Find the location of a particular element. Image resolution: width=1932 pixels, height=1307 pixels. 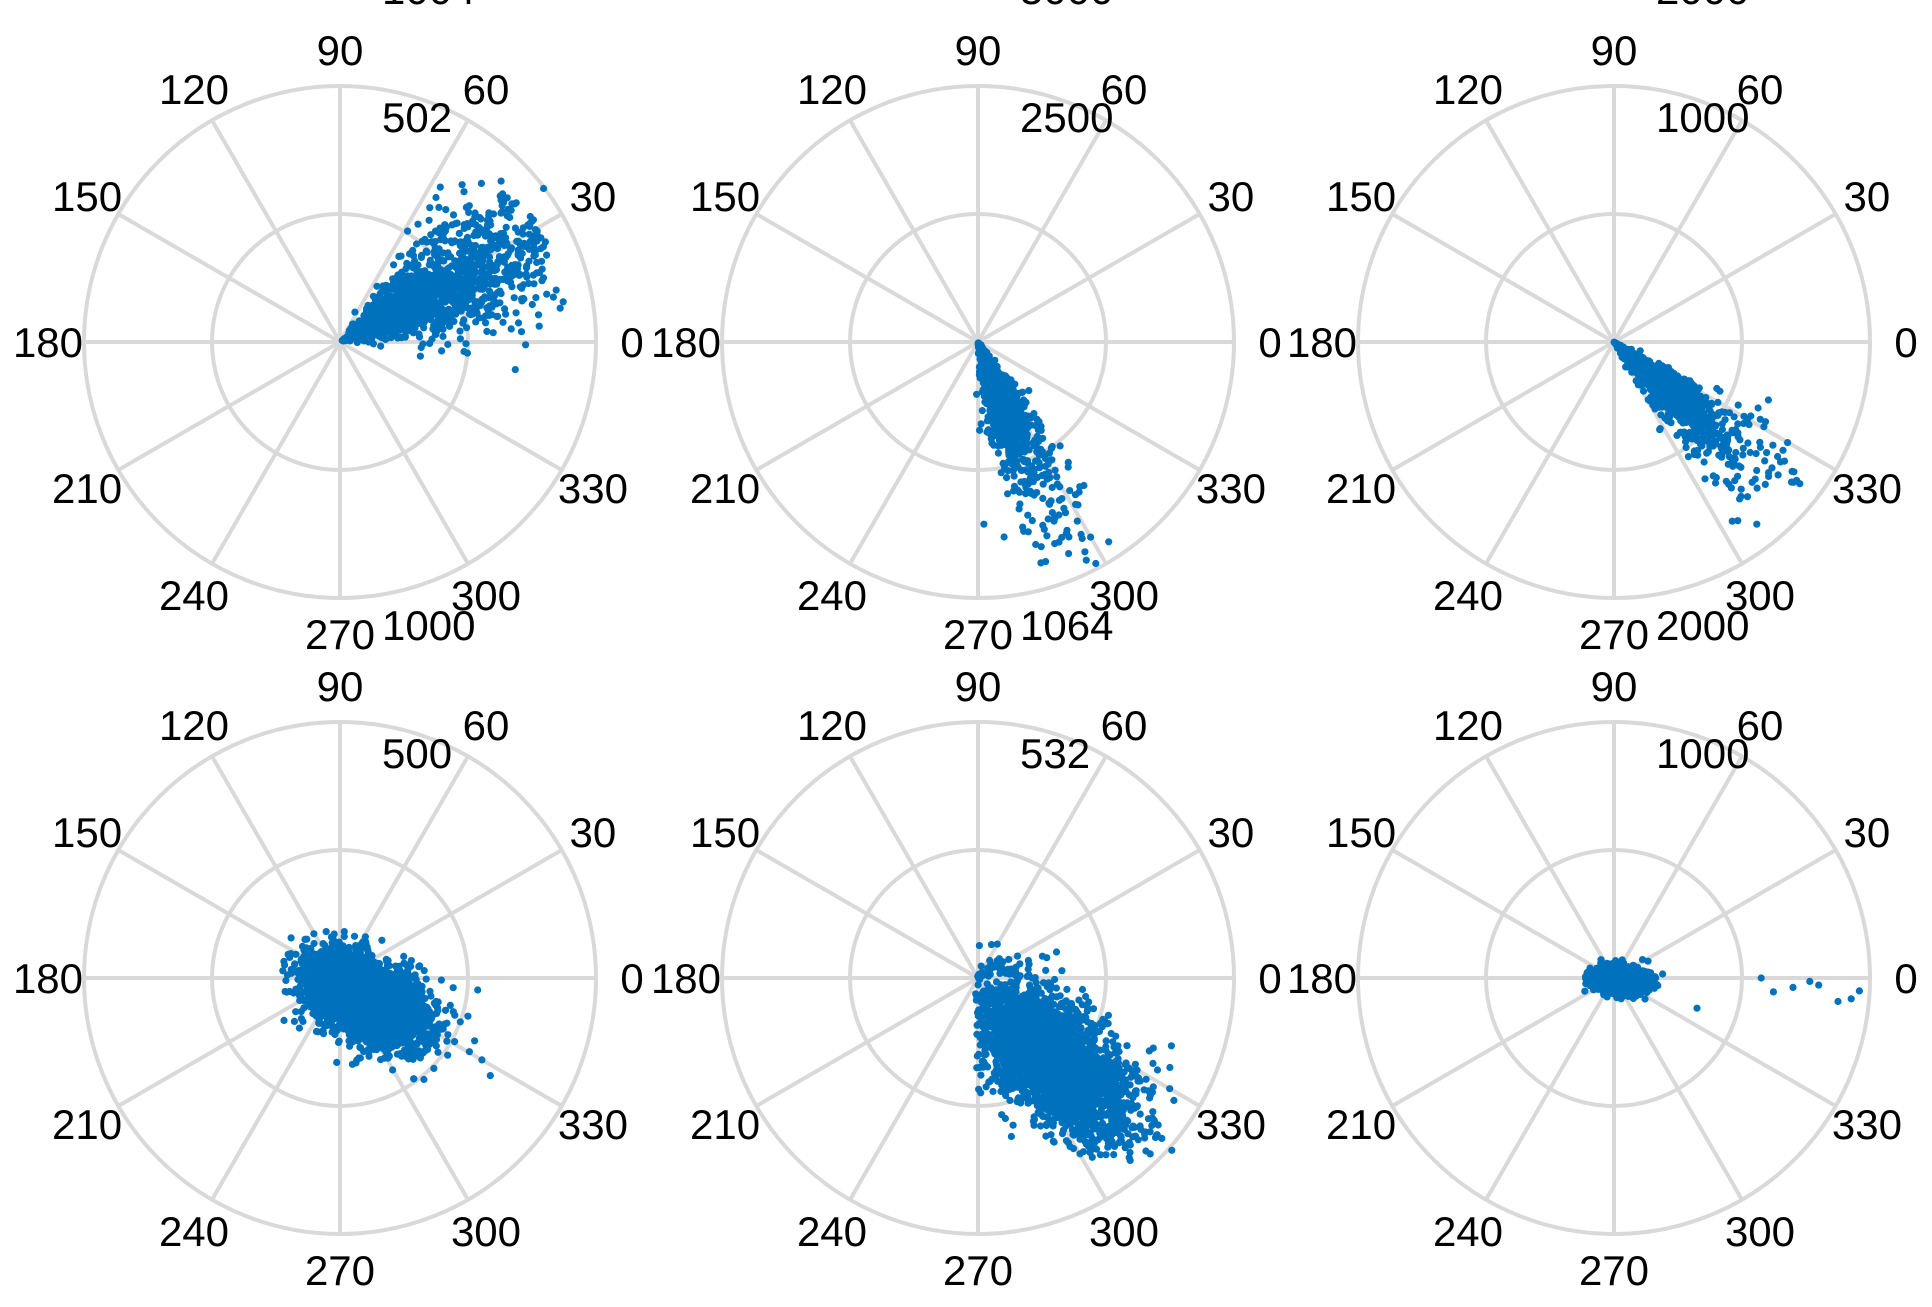

r-tick-label: 2000 is located at coordinates (1702, 6).